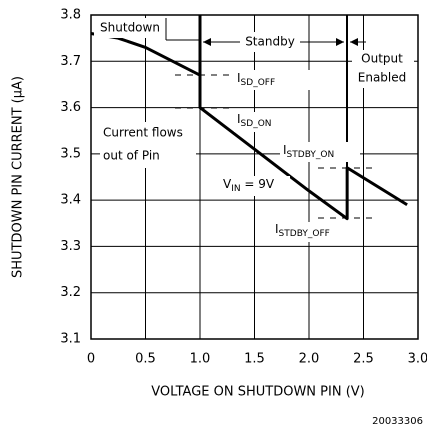 This screenshot has height=432, width=427. Describe the element at coordinates (235, 189) in the screenshot. I see `annotation-sub: IN` at that location.